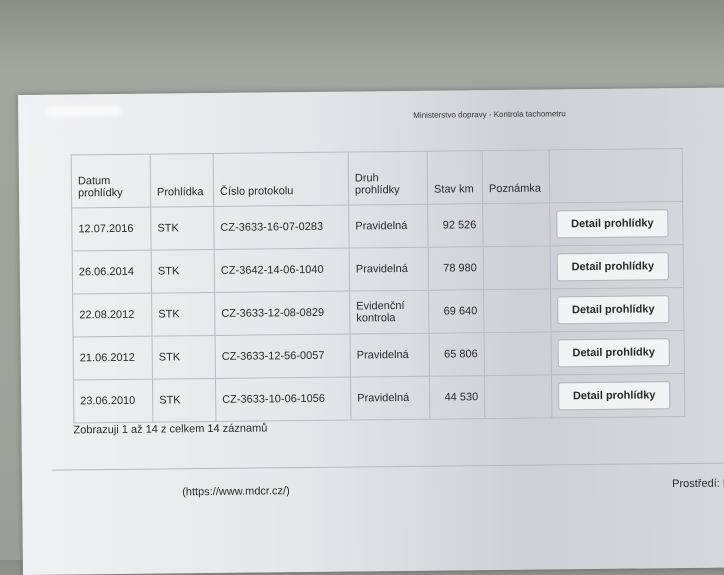 This screenshot has height=575, width=724. What do you see at coordinates (516, 176) in the screenshot?
I see `column-header: Poznámka` at bounding box center [516, 176].